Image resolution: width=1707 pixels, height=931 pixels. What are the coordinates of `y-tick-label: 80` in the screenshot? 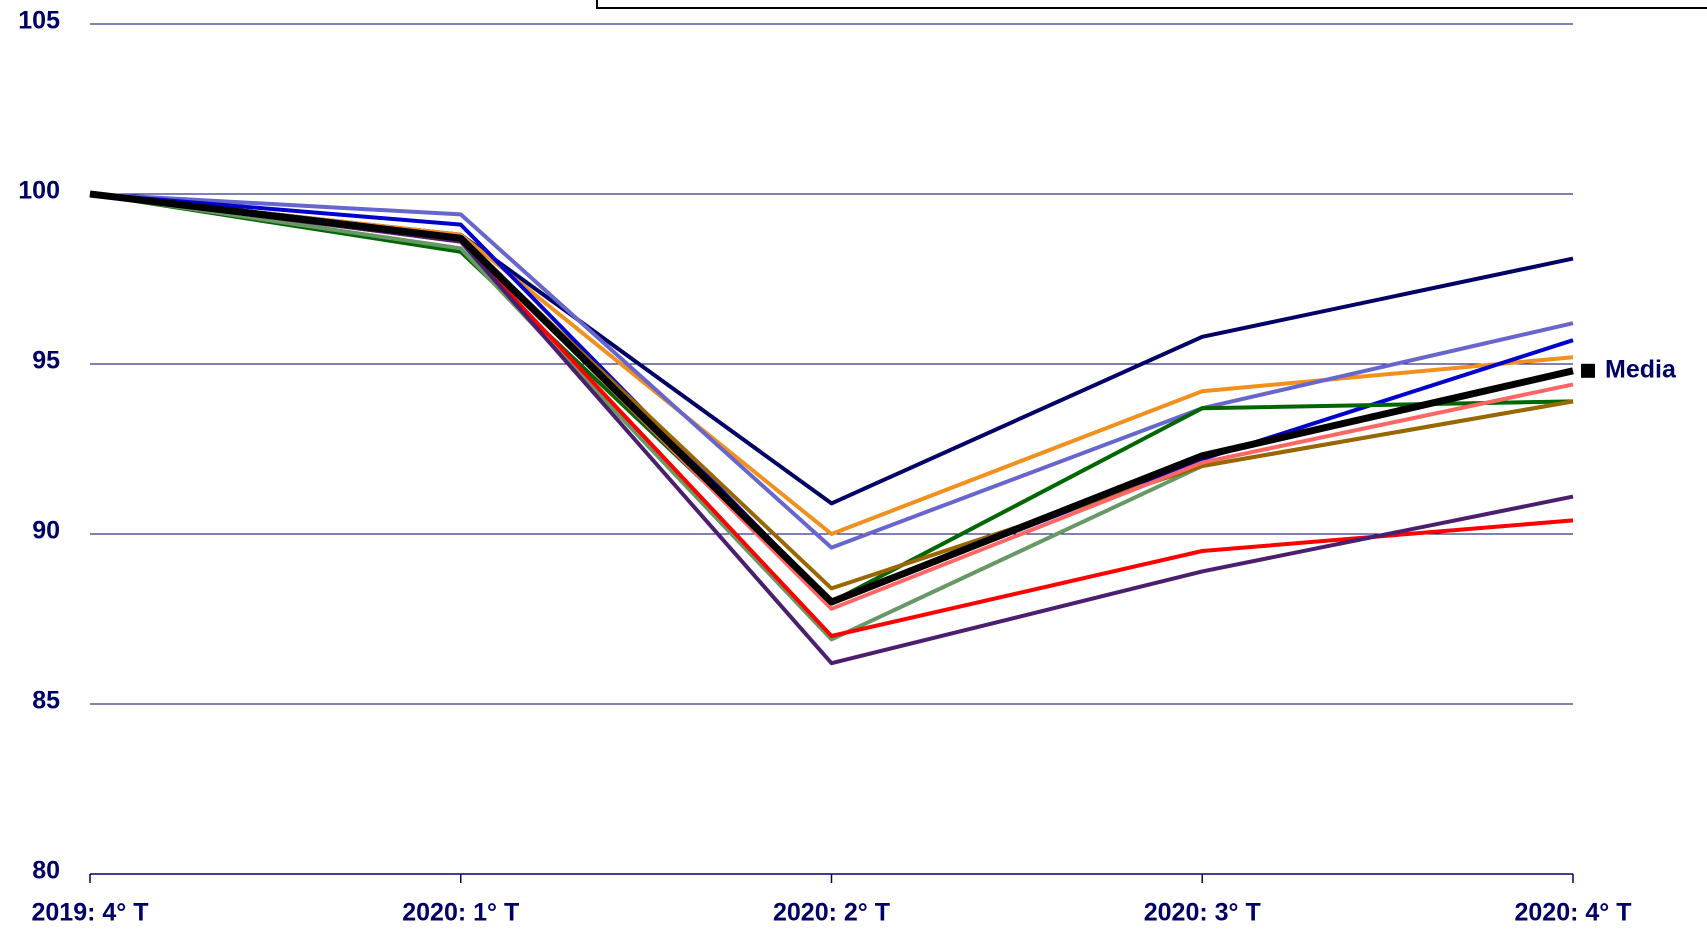 It's located at (46, 871).